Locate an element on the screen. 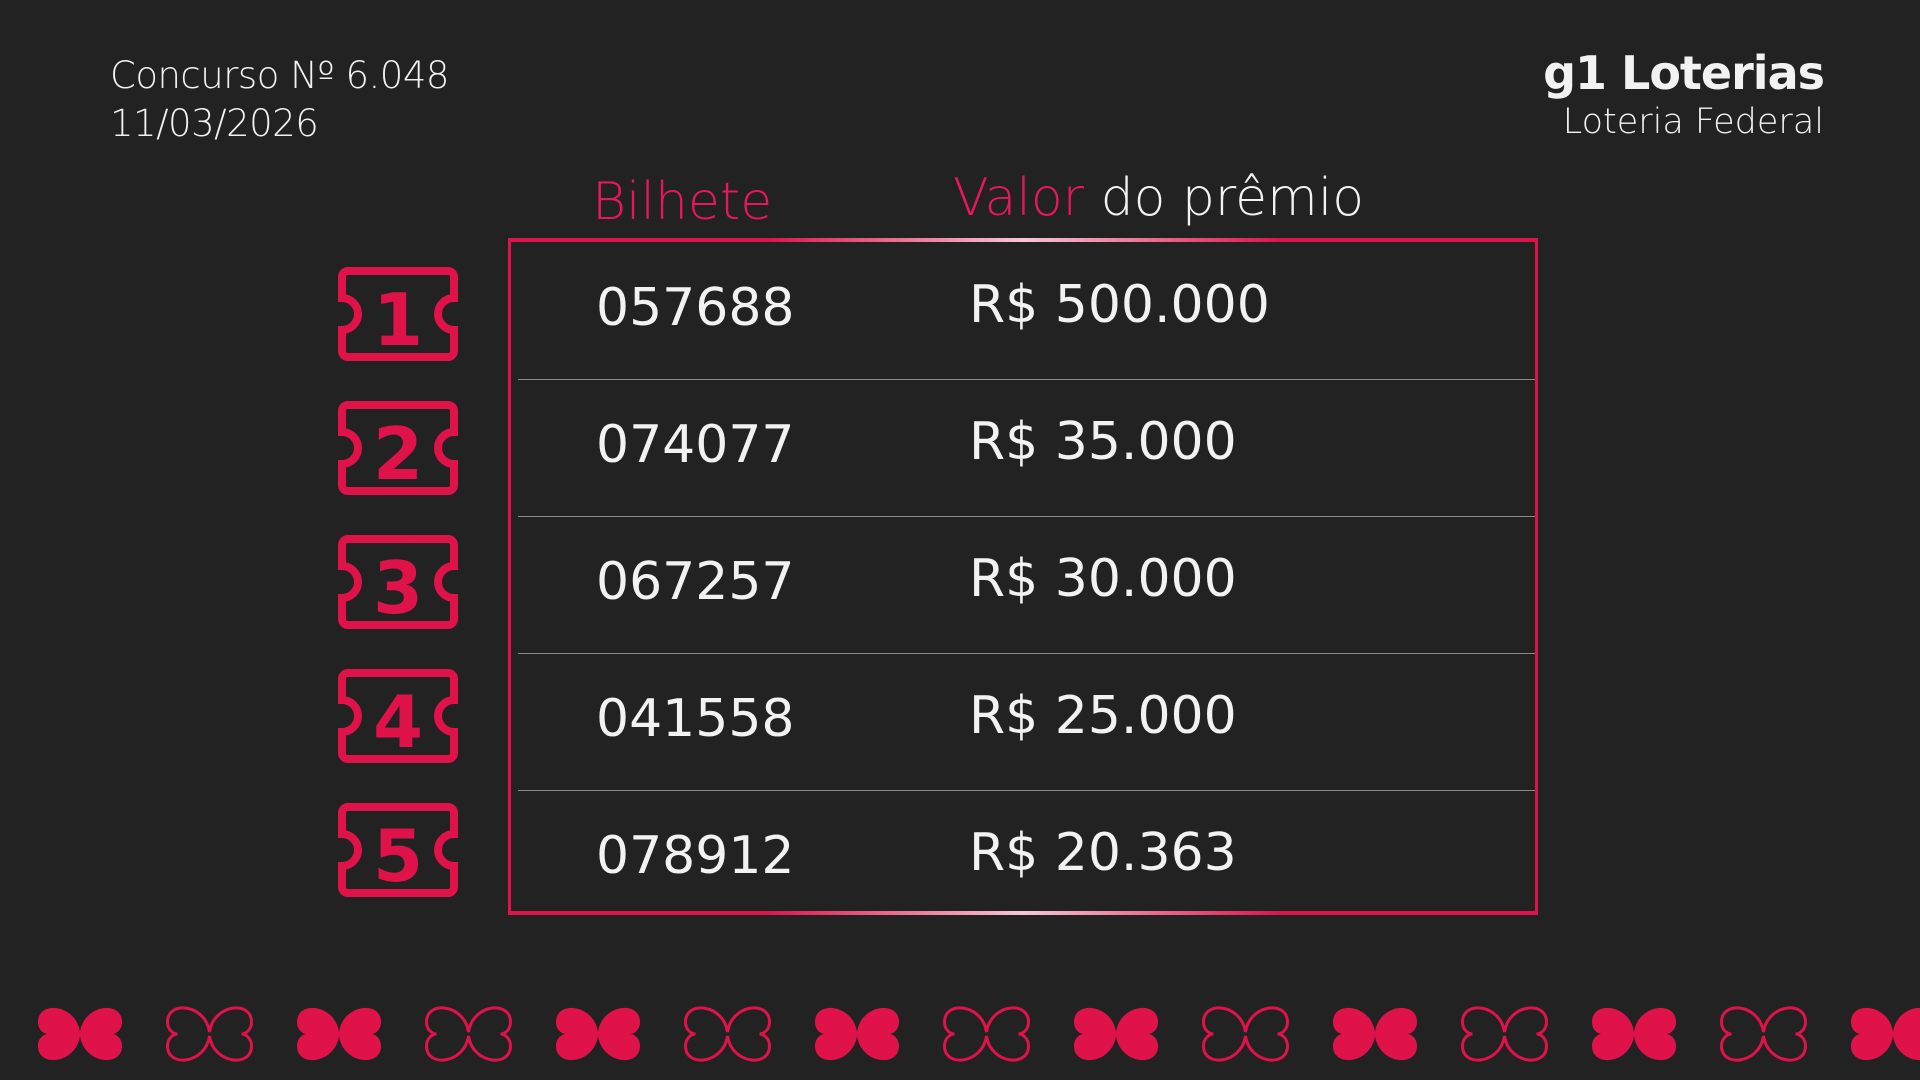 This screenshot has width=1920, height=1080. ticket-number: 074077 is located at coordinates (695, 445).